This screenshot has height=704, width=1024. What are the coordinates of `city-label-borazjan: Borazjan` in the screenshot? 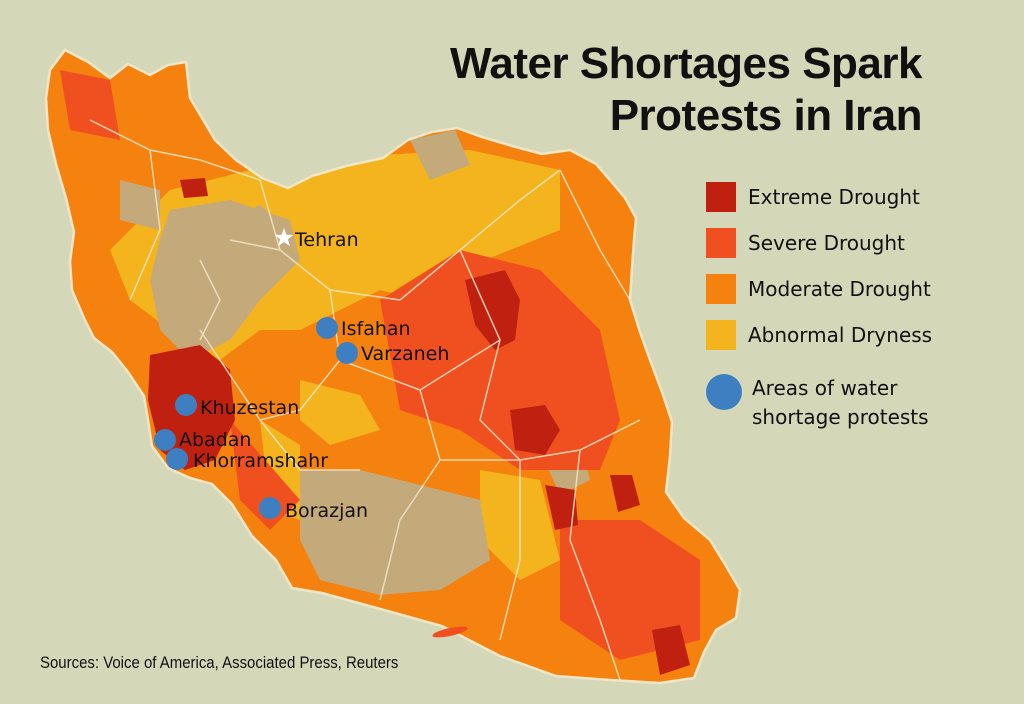 It's located at (326, 511).